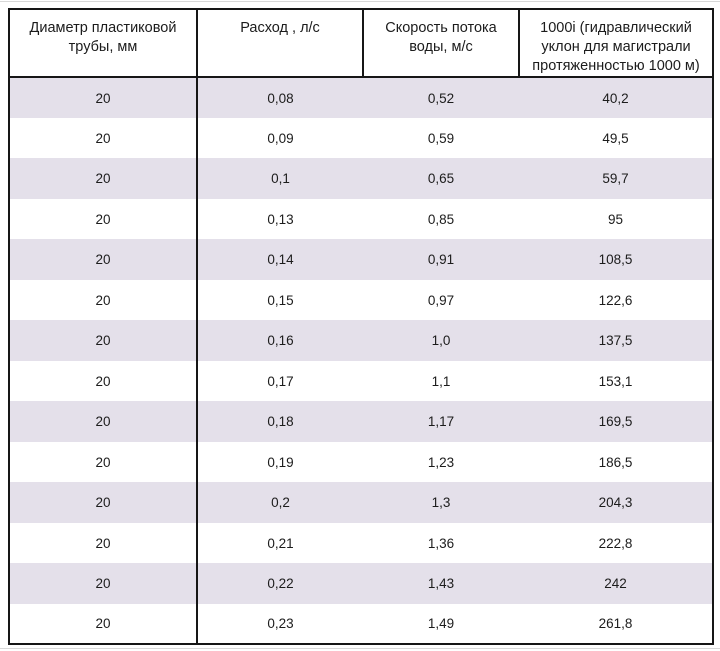 This screenshot has height=651, width=720. I want to click on table-row: 20 0,22 1,43 242, so click(361, 583).